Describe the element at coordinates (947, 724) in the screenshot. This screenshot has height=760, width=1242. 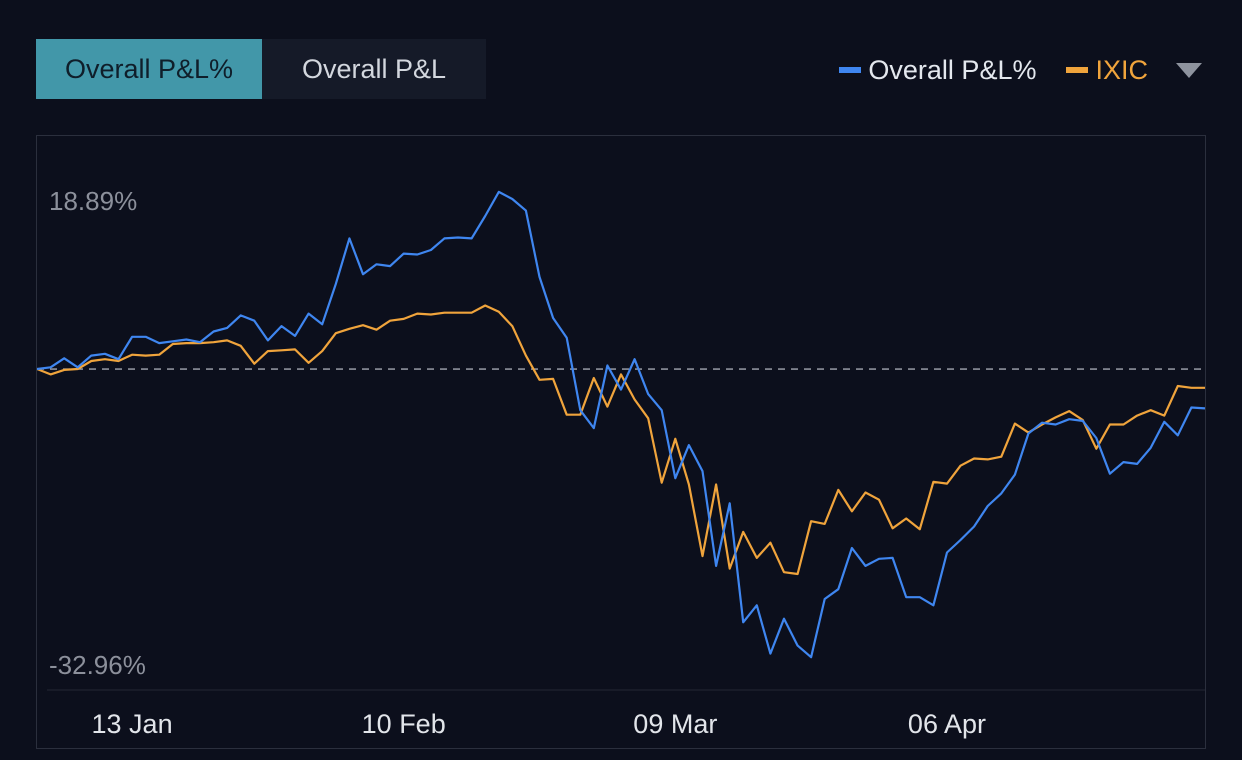
I see `x-tick-label: 06 Apr` at that location.